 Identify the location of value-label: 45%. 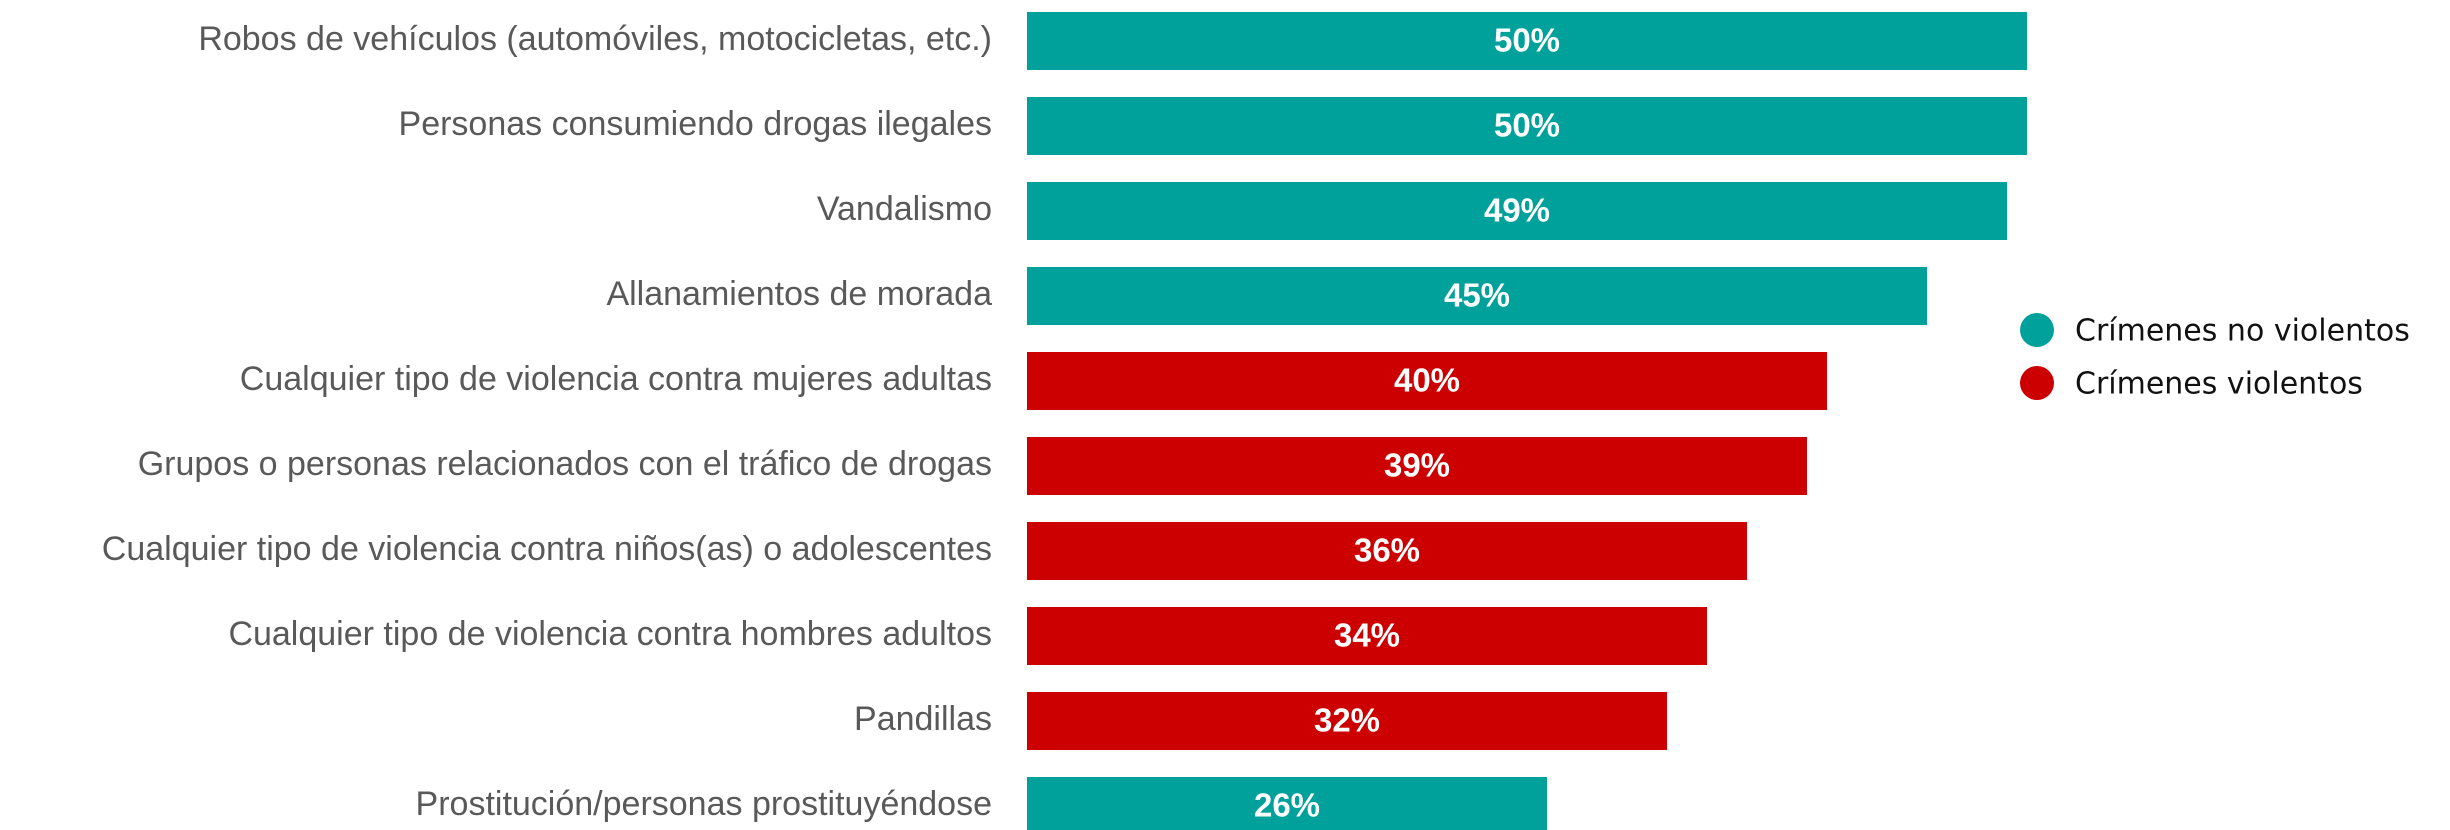
(1477, 295).